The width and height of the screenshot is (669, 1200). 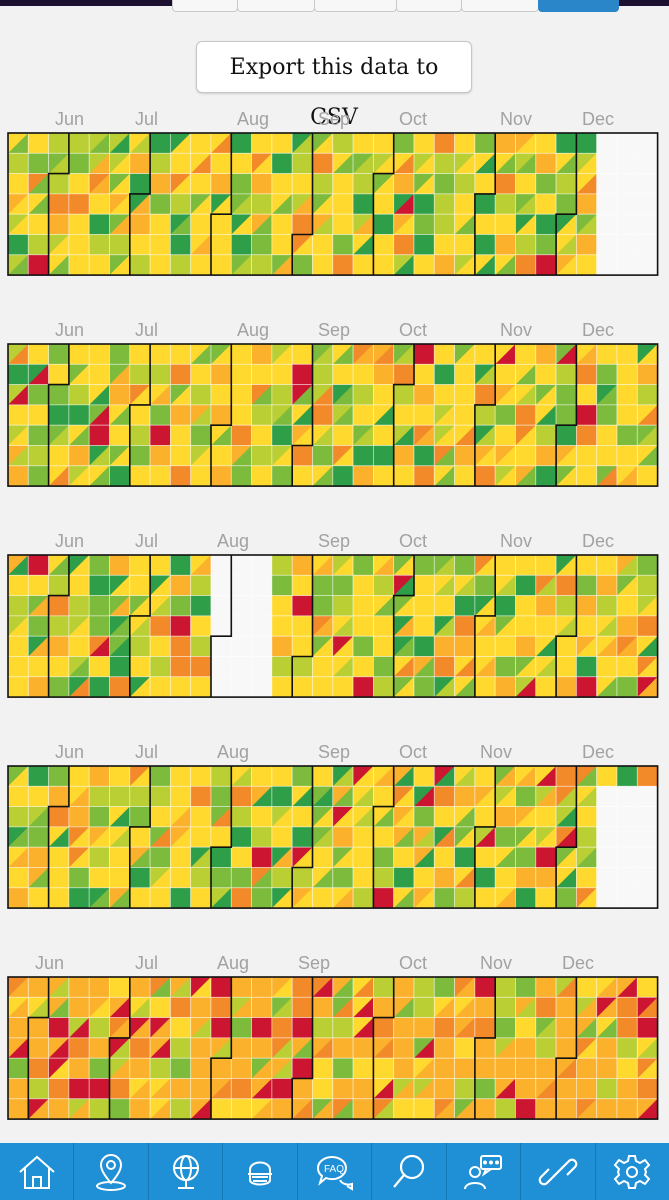 I want to click on nav-mask, so click(x=260, y=1171).